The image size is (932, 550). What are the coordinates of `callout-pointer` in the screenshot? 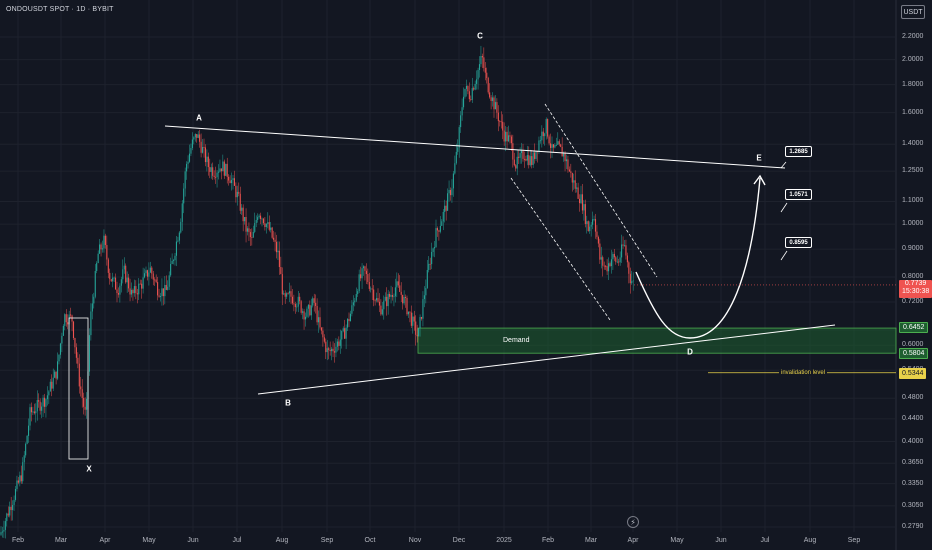 It's located at (783, 165).